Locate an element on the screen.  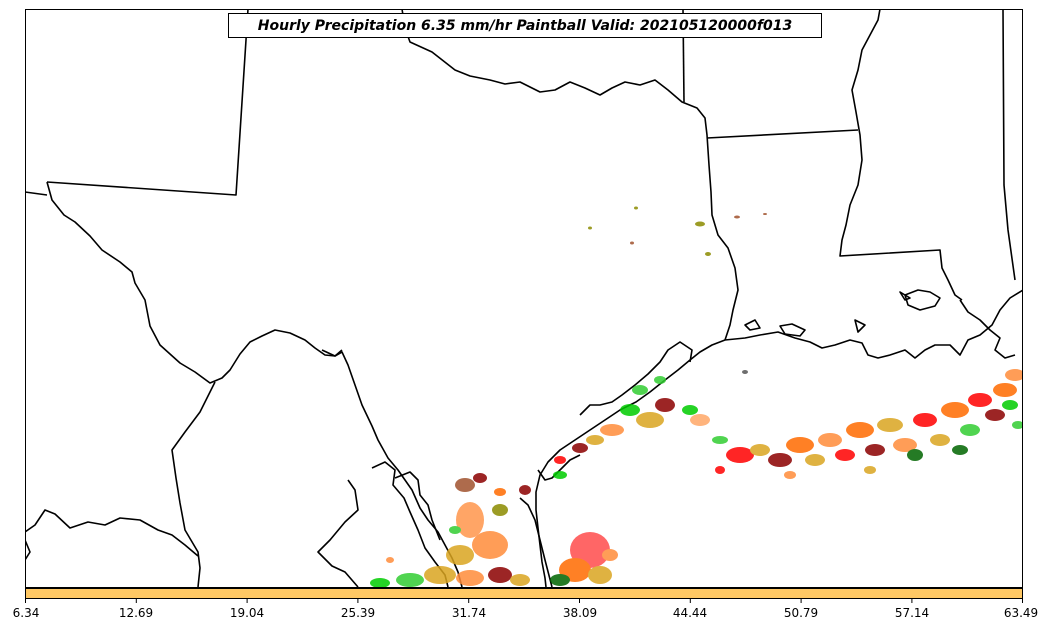
colorbar-tick-label: 63.49 is located at coordinates (1021, 613).